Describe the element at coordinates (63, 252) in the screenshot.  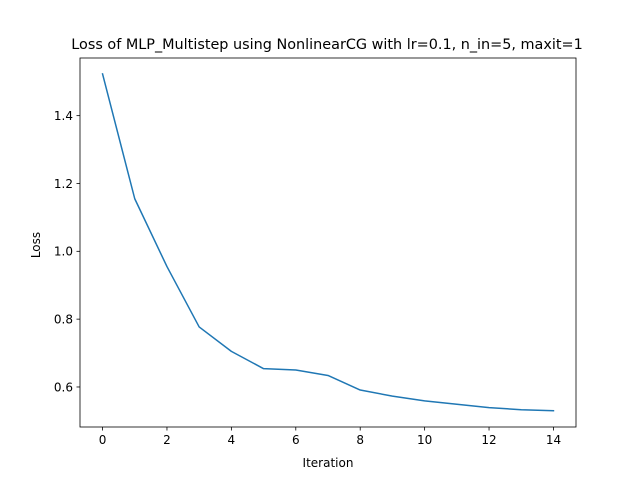
I see `y-tick-label: 1.0` at that location.